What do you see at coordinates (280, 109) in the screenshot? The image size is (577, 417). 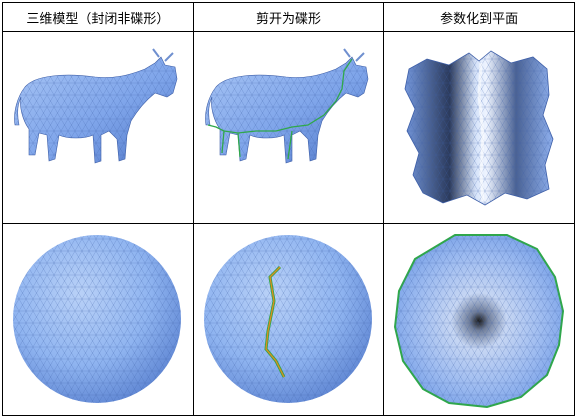 I see `cow-cut-seam` at bounding box center [280, 109].